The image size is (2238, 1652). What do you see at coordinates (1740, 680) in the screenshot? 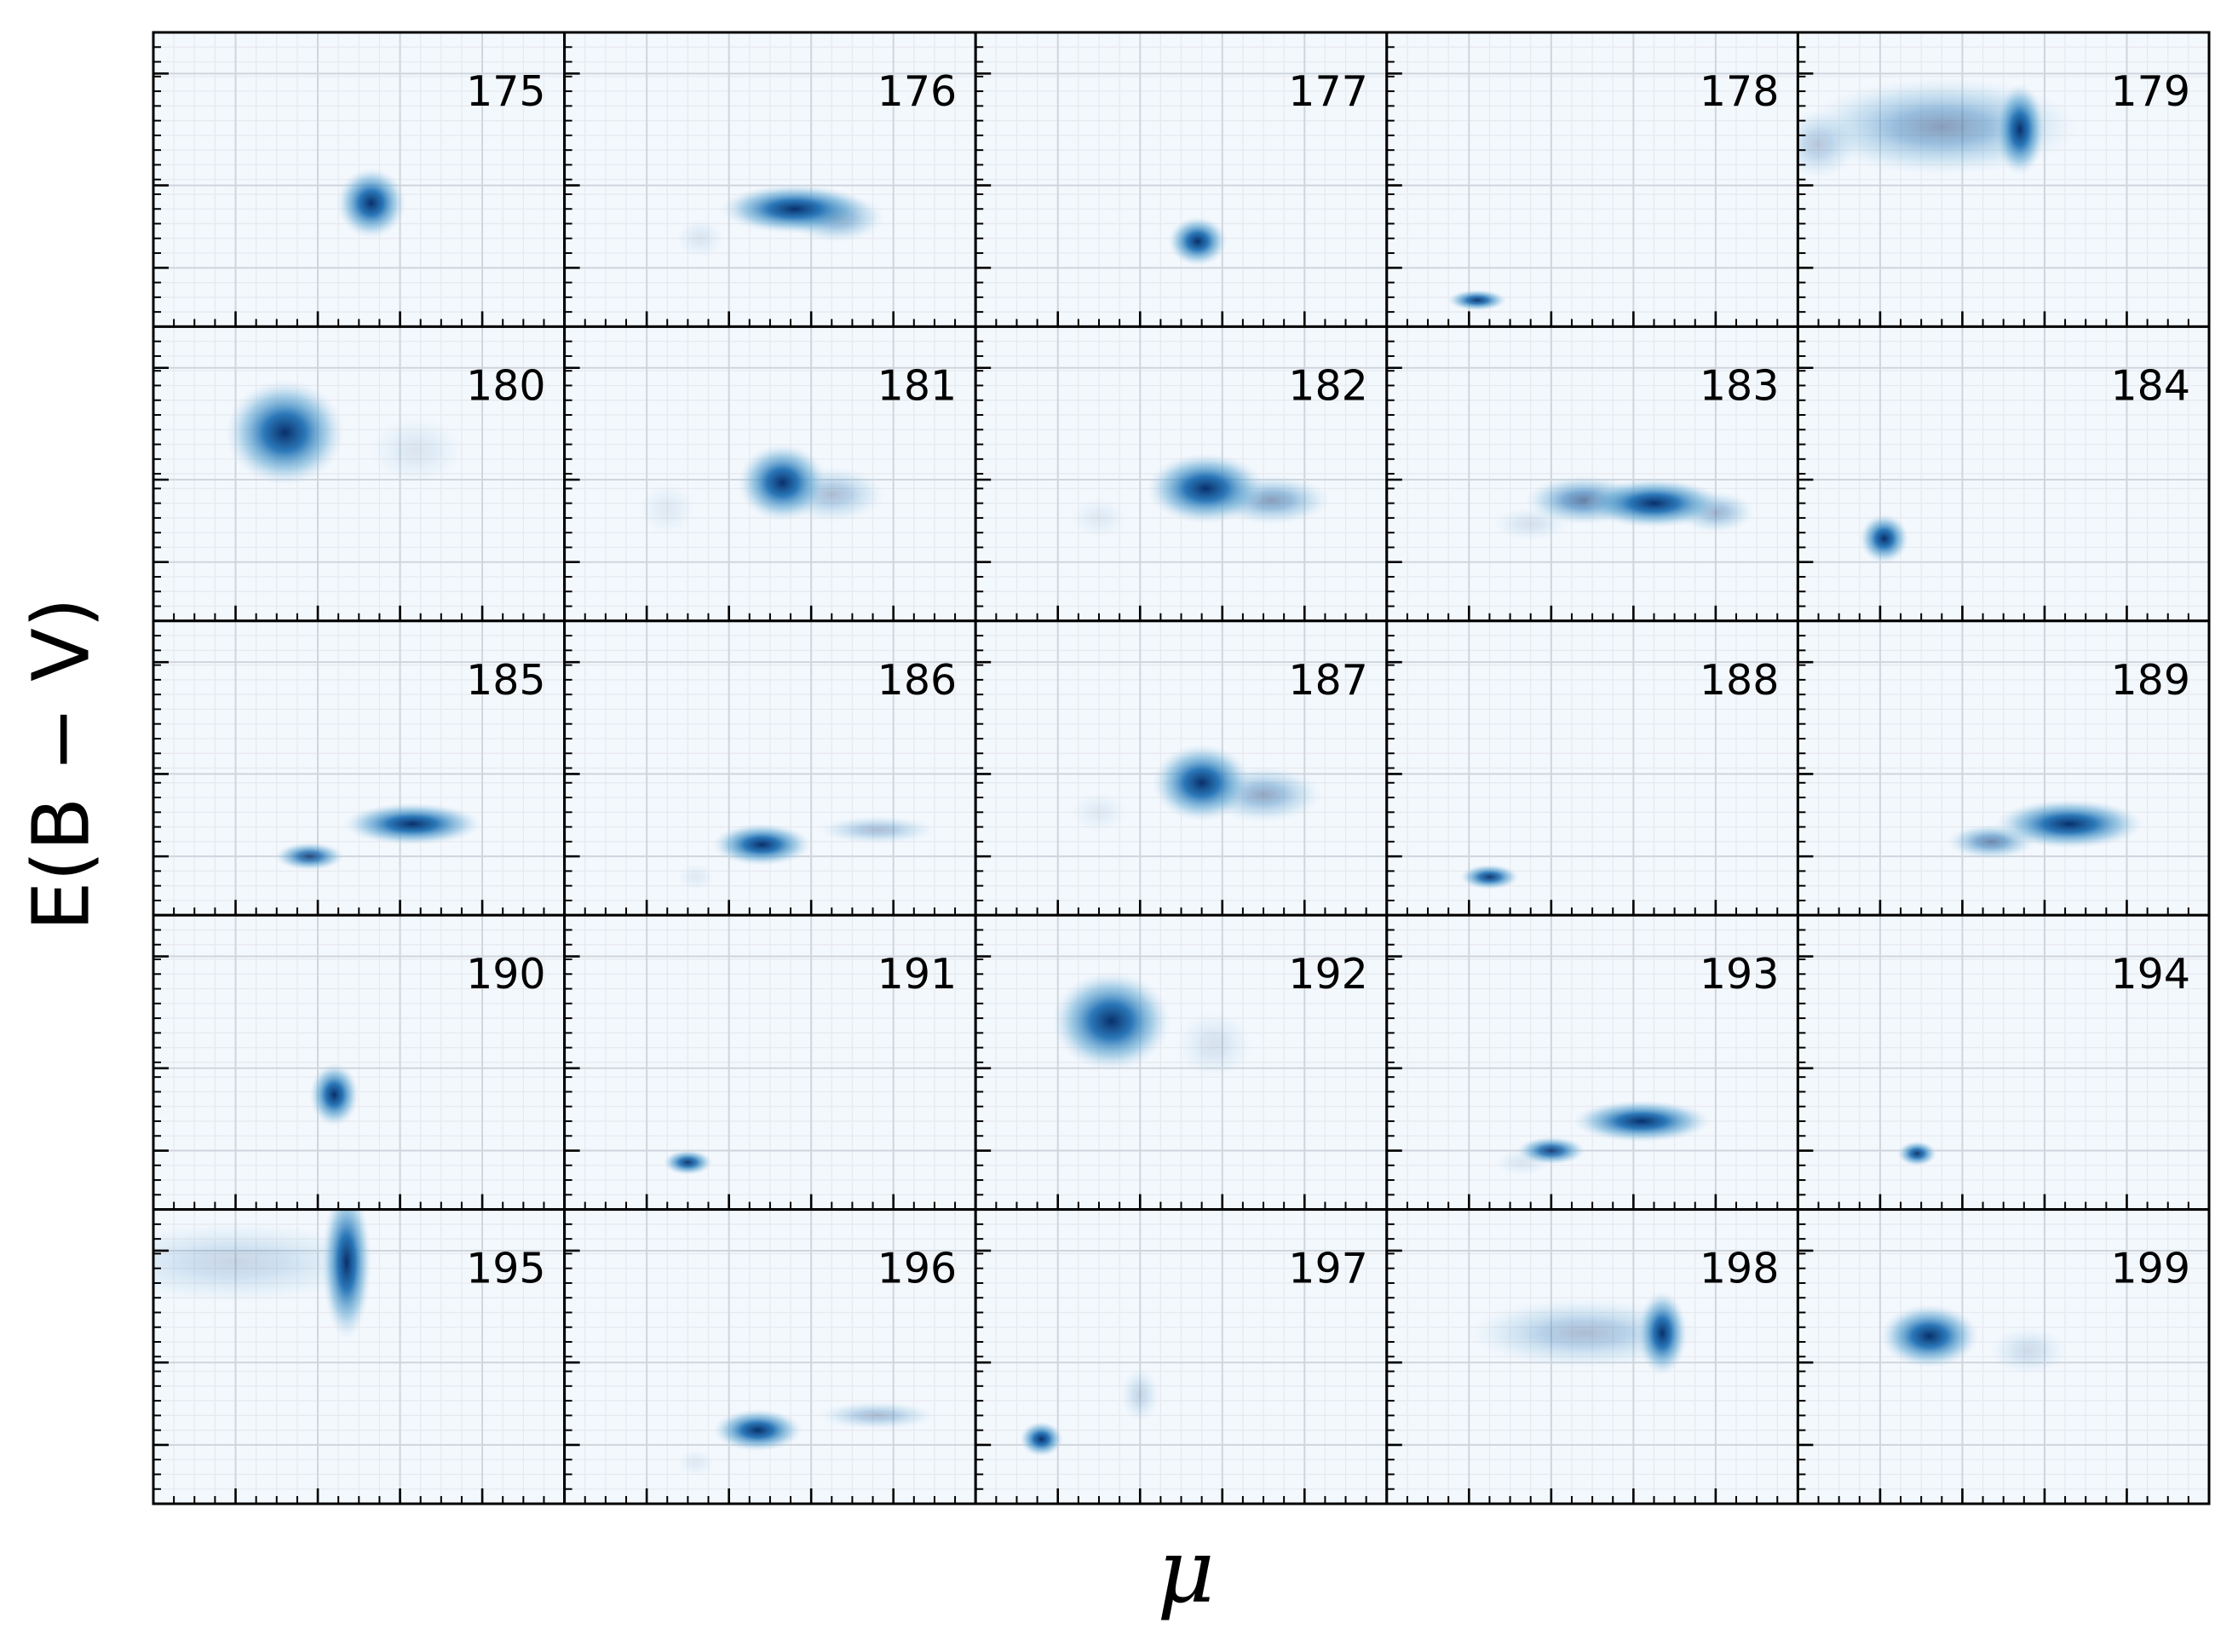
I see `panel-label: 188` at bounding box center [1740, 680].